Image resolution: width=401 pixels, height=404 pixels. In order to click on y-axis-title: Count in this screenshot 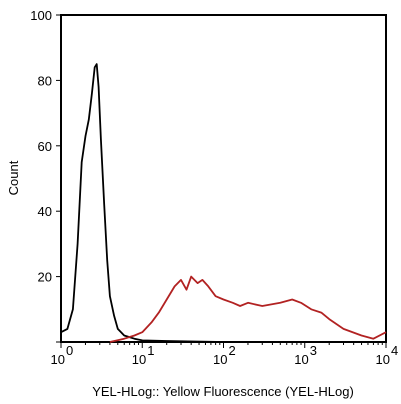, I will do `click(13, 177)`.